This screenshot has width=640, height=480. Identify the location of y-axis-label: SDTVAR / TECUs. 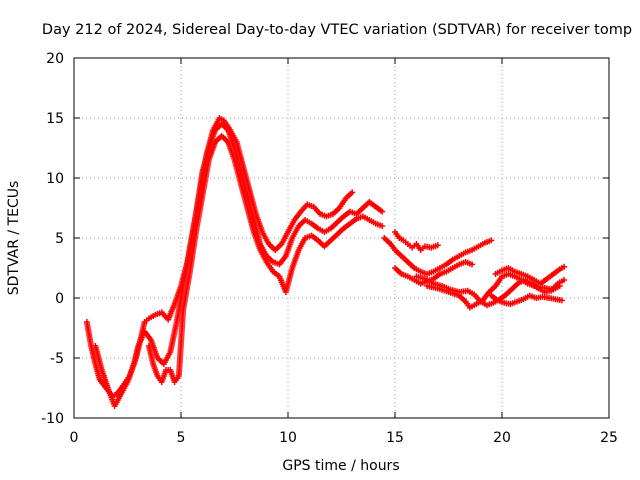
(14, 238).